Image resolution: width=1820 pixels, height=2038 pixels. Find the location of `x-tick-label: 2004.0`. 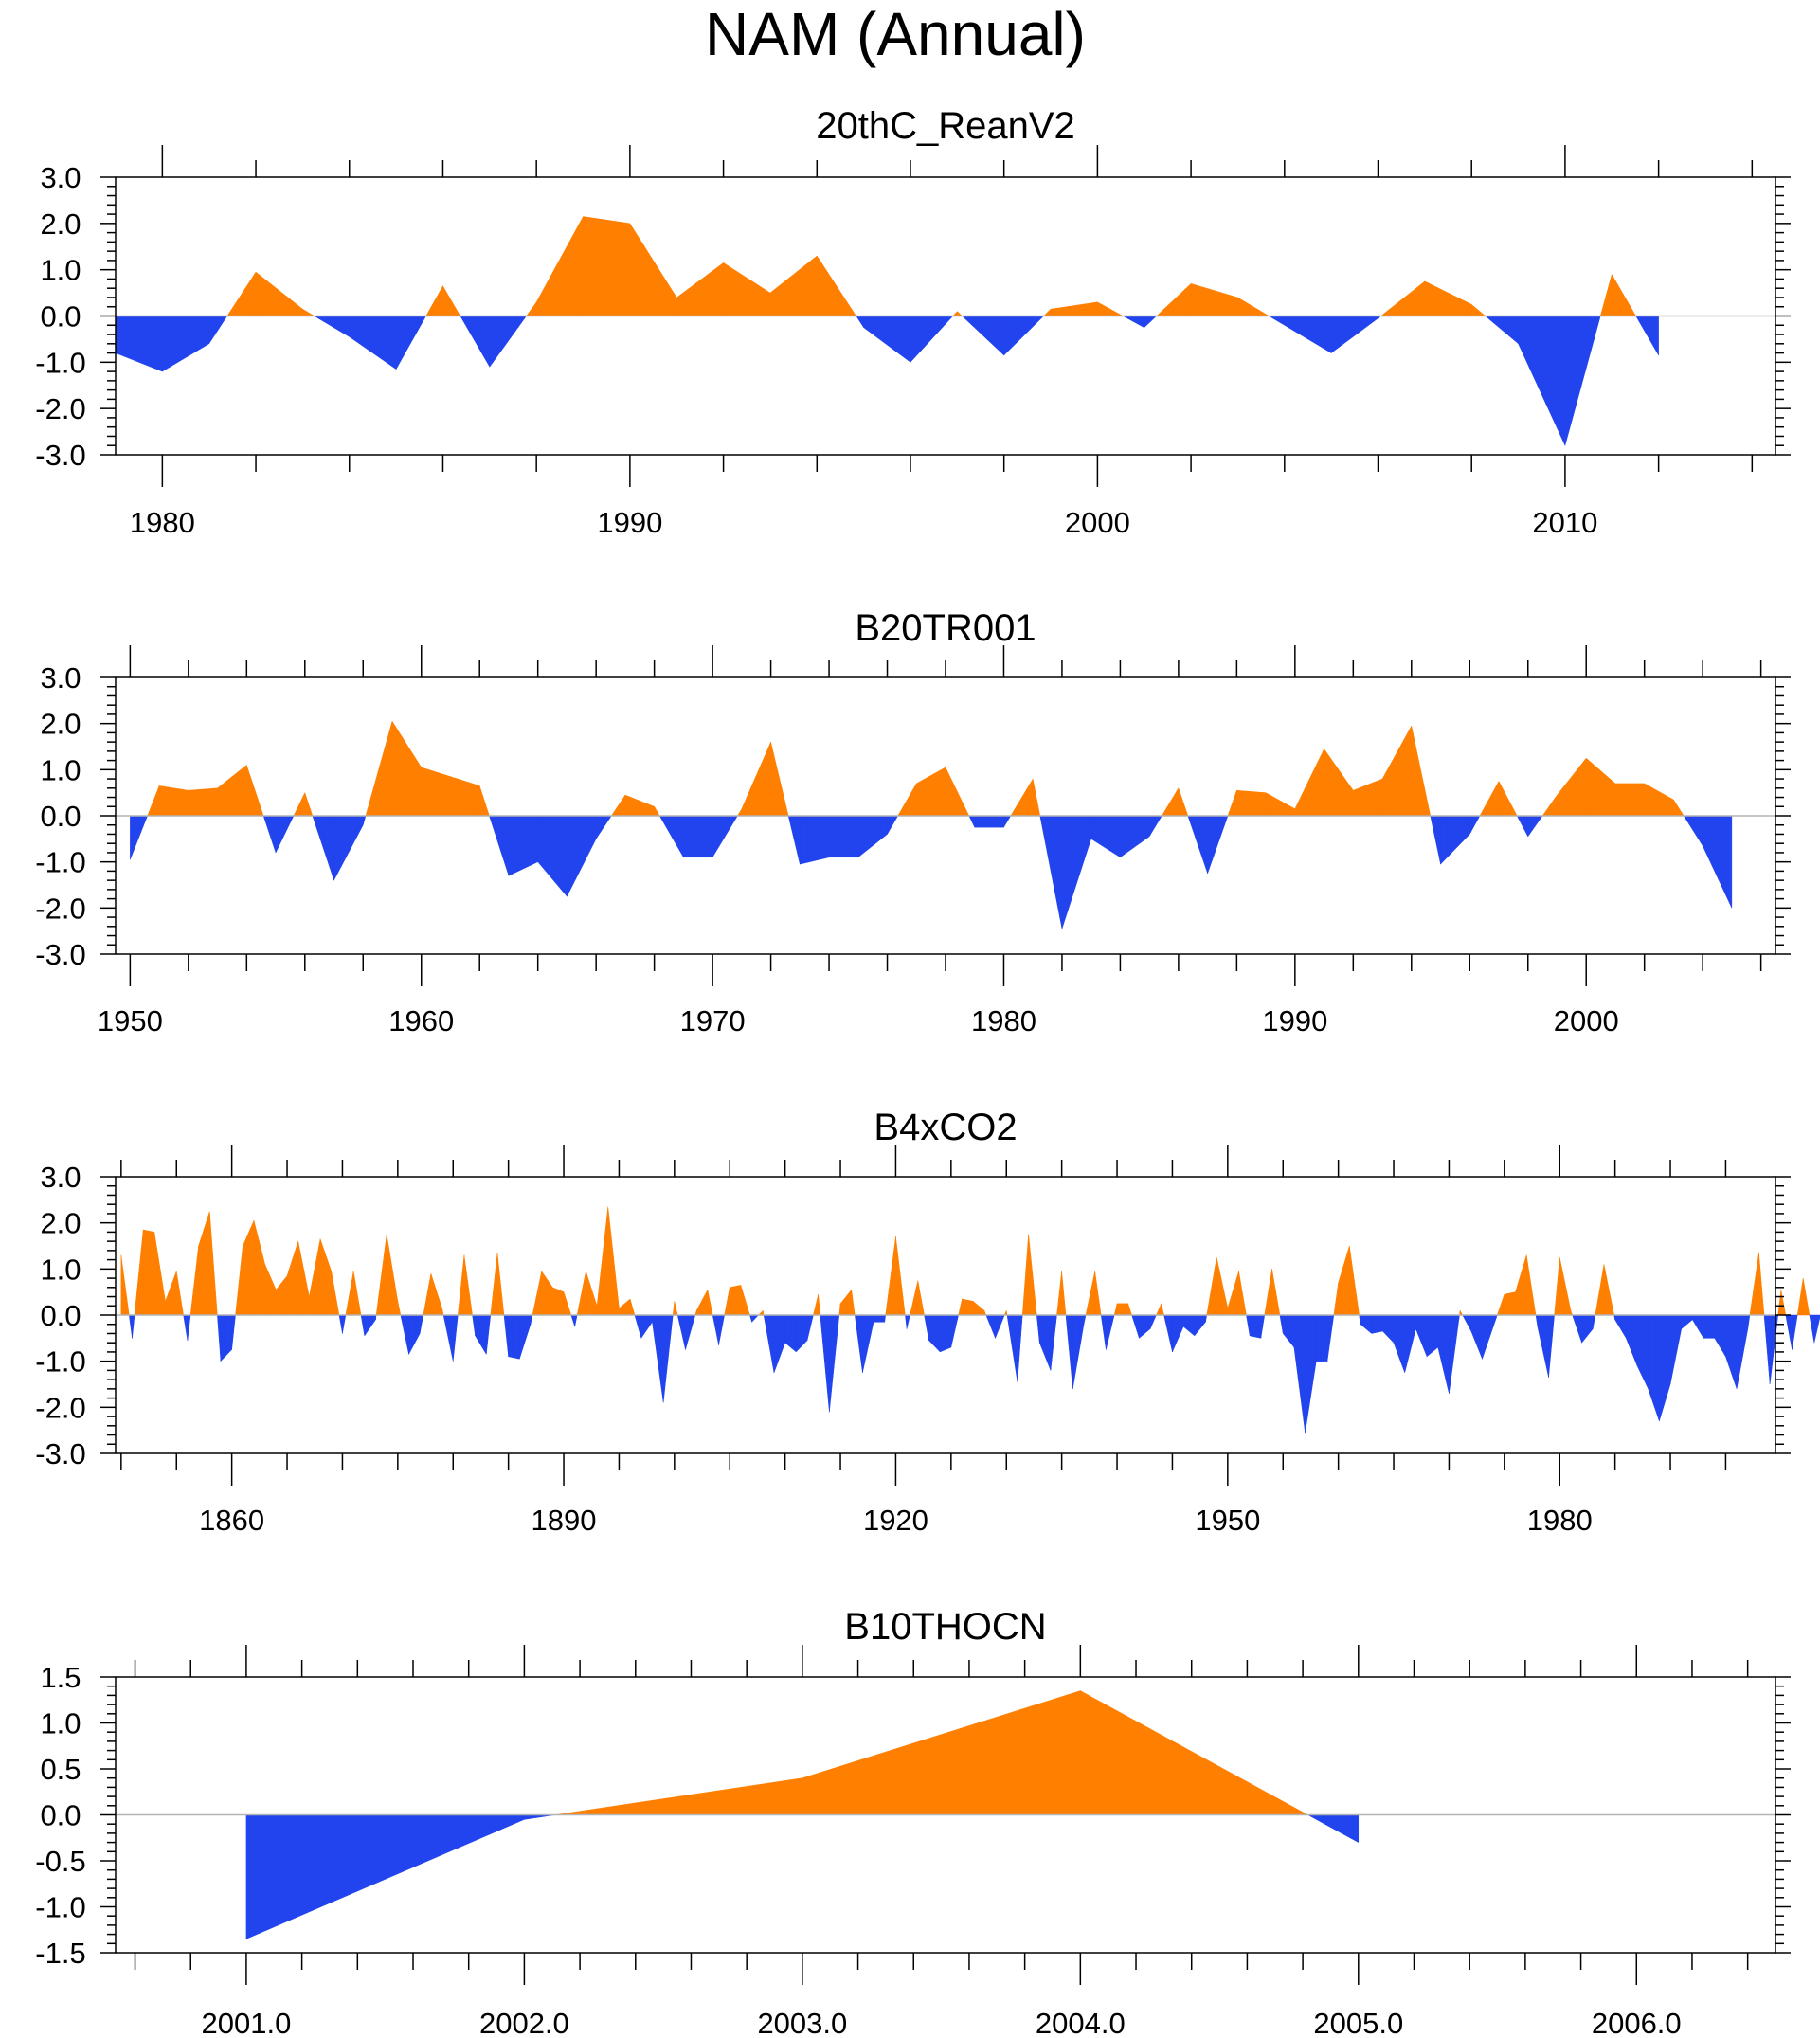

x-tick-label: 2004.0 is located at coordinates (1081, 2022).